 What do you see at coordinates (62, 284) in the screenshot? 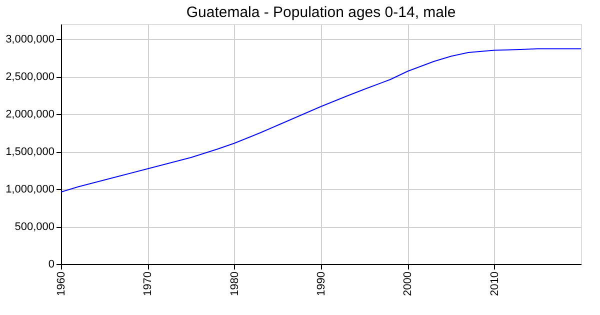
I see `x-tick-label: 1960` at bounding box center [62, 284].